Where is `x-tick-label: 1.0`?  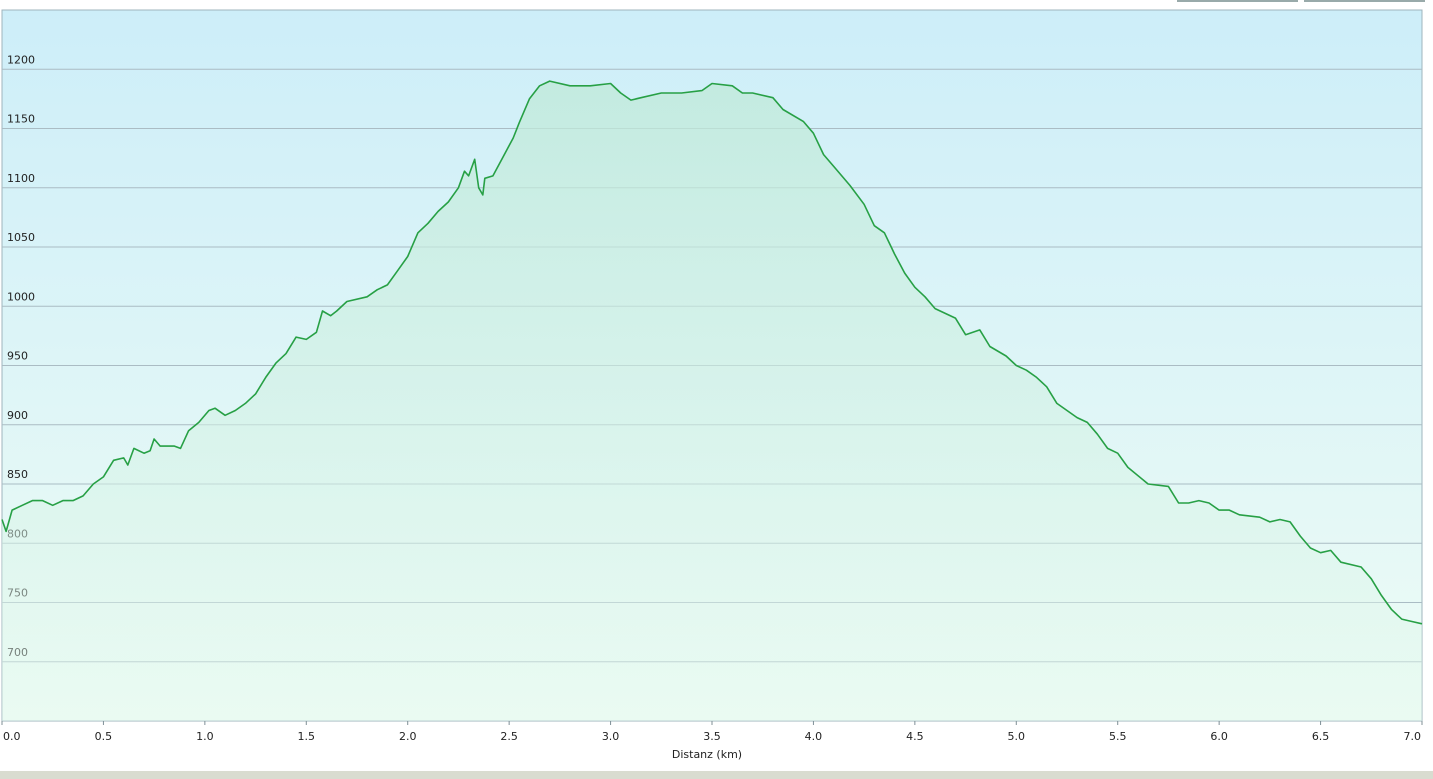
x-tick-label: 1.0 is located at coordinates (205, 736).